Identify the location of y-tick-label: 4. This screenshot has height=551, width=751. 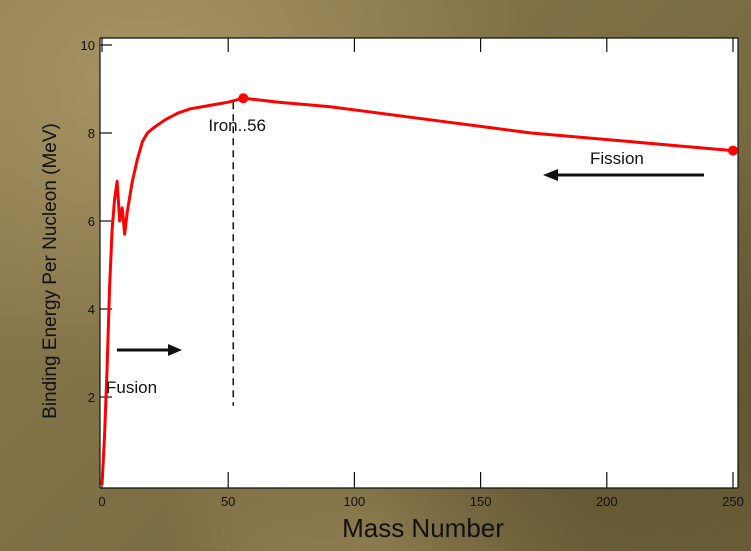
(91, 309).